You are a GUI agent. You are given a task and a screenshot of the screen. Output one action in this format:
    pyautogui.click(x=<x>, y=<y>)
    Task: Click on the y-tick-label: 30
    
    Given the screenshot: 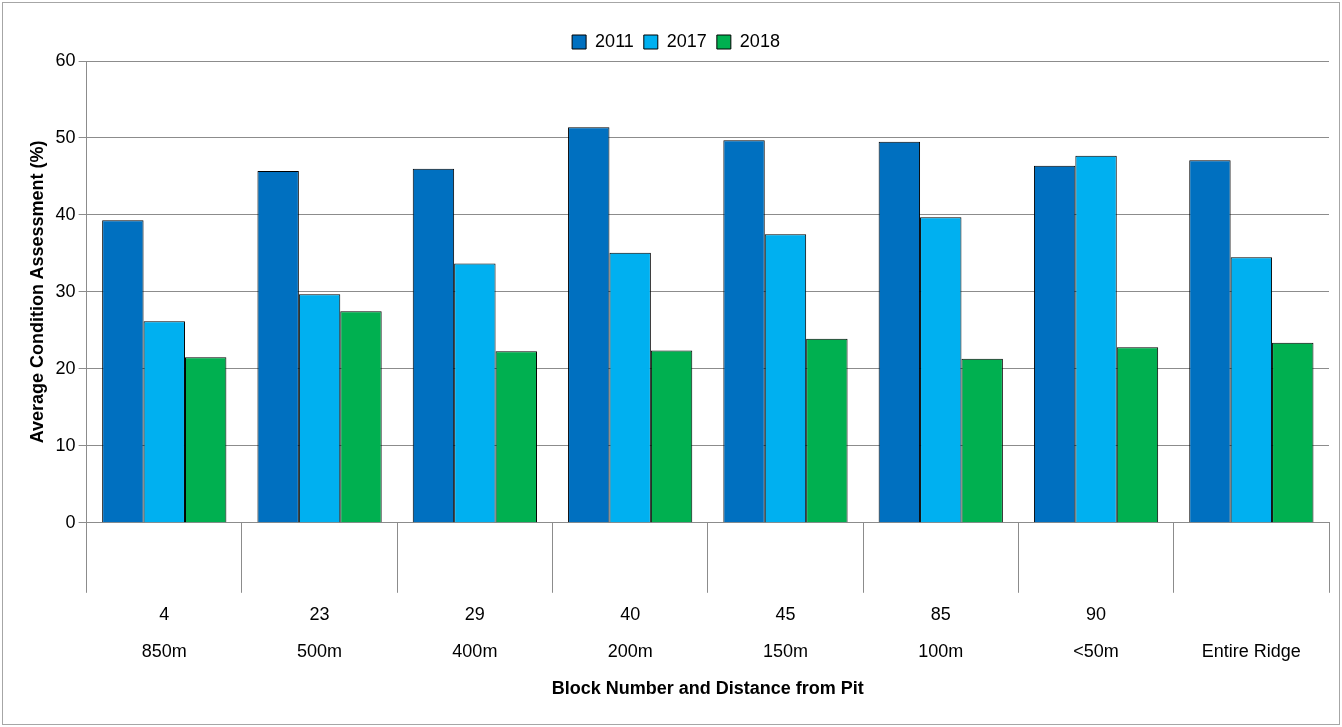 What is the action you would take?
    pyautogui.click(x=65, y=290)
    